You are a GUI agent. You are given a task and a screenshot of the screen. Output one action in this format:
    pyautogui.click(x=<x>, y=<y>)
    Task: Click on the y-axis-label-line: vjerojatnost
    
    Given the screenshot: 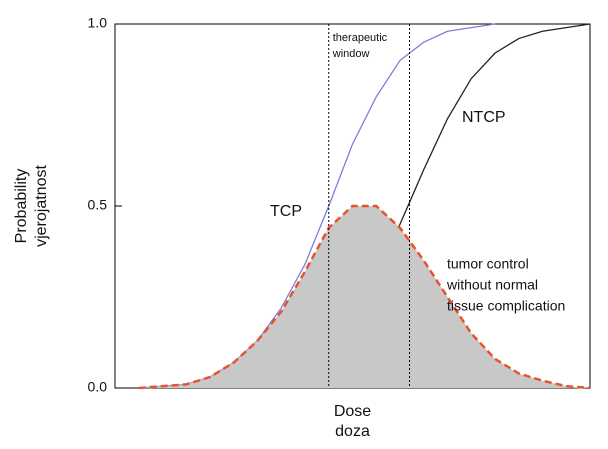 What is the action you would take?
    pyautogui.click(x=41, y=206)
    